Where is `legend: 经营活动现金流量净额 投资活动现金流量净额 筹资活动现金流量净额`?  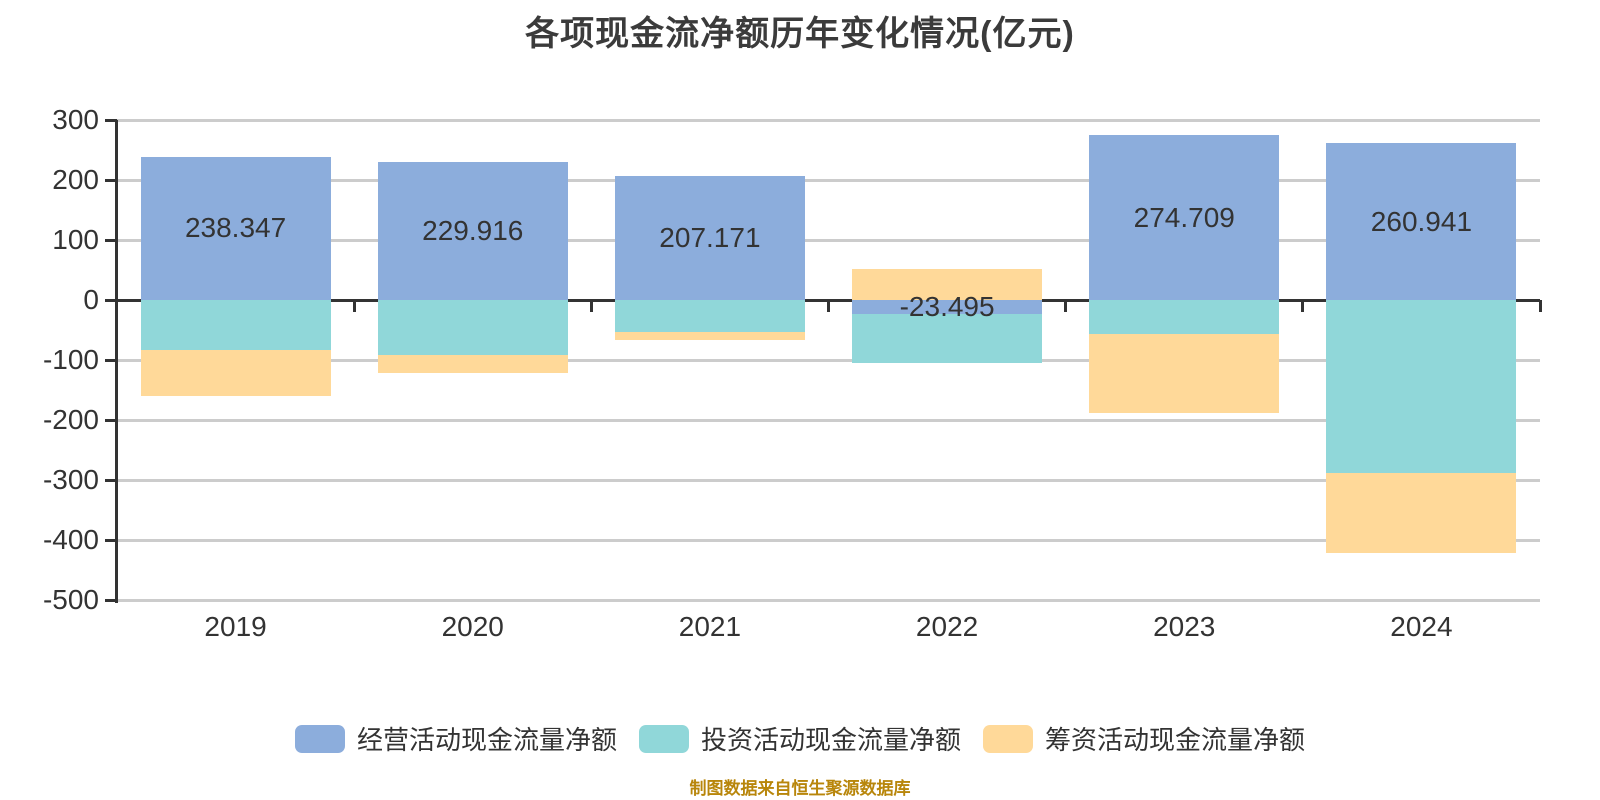
legend: 经营活动现金流量净额 投资活动现金流量净额 筹资活动现金流量净额 is located at coordinates (800, 738).